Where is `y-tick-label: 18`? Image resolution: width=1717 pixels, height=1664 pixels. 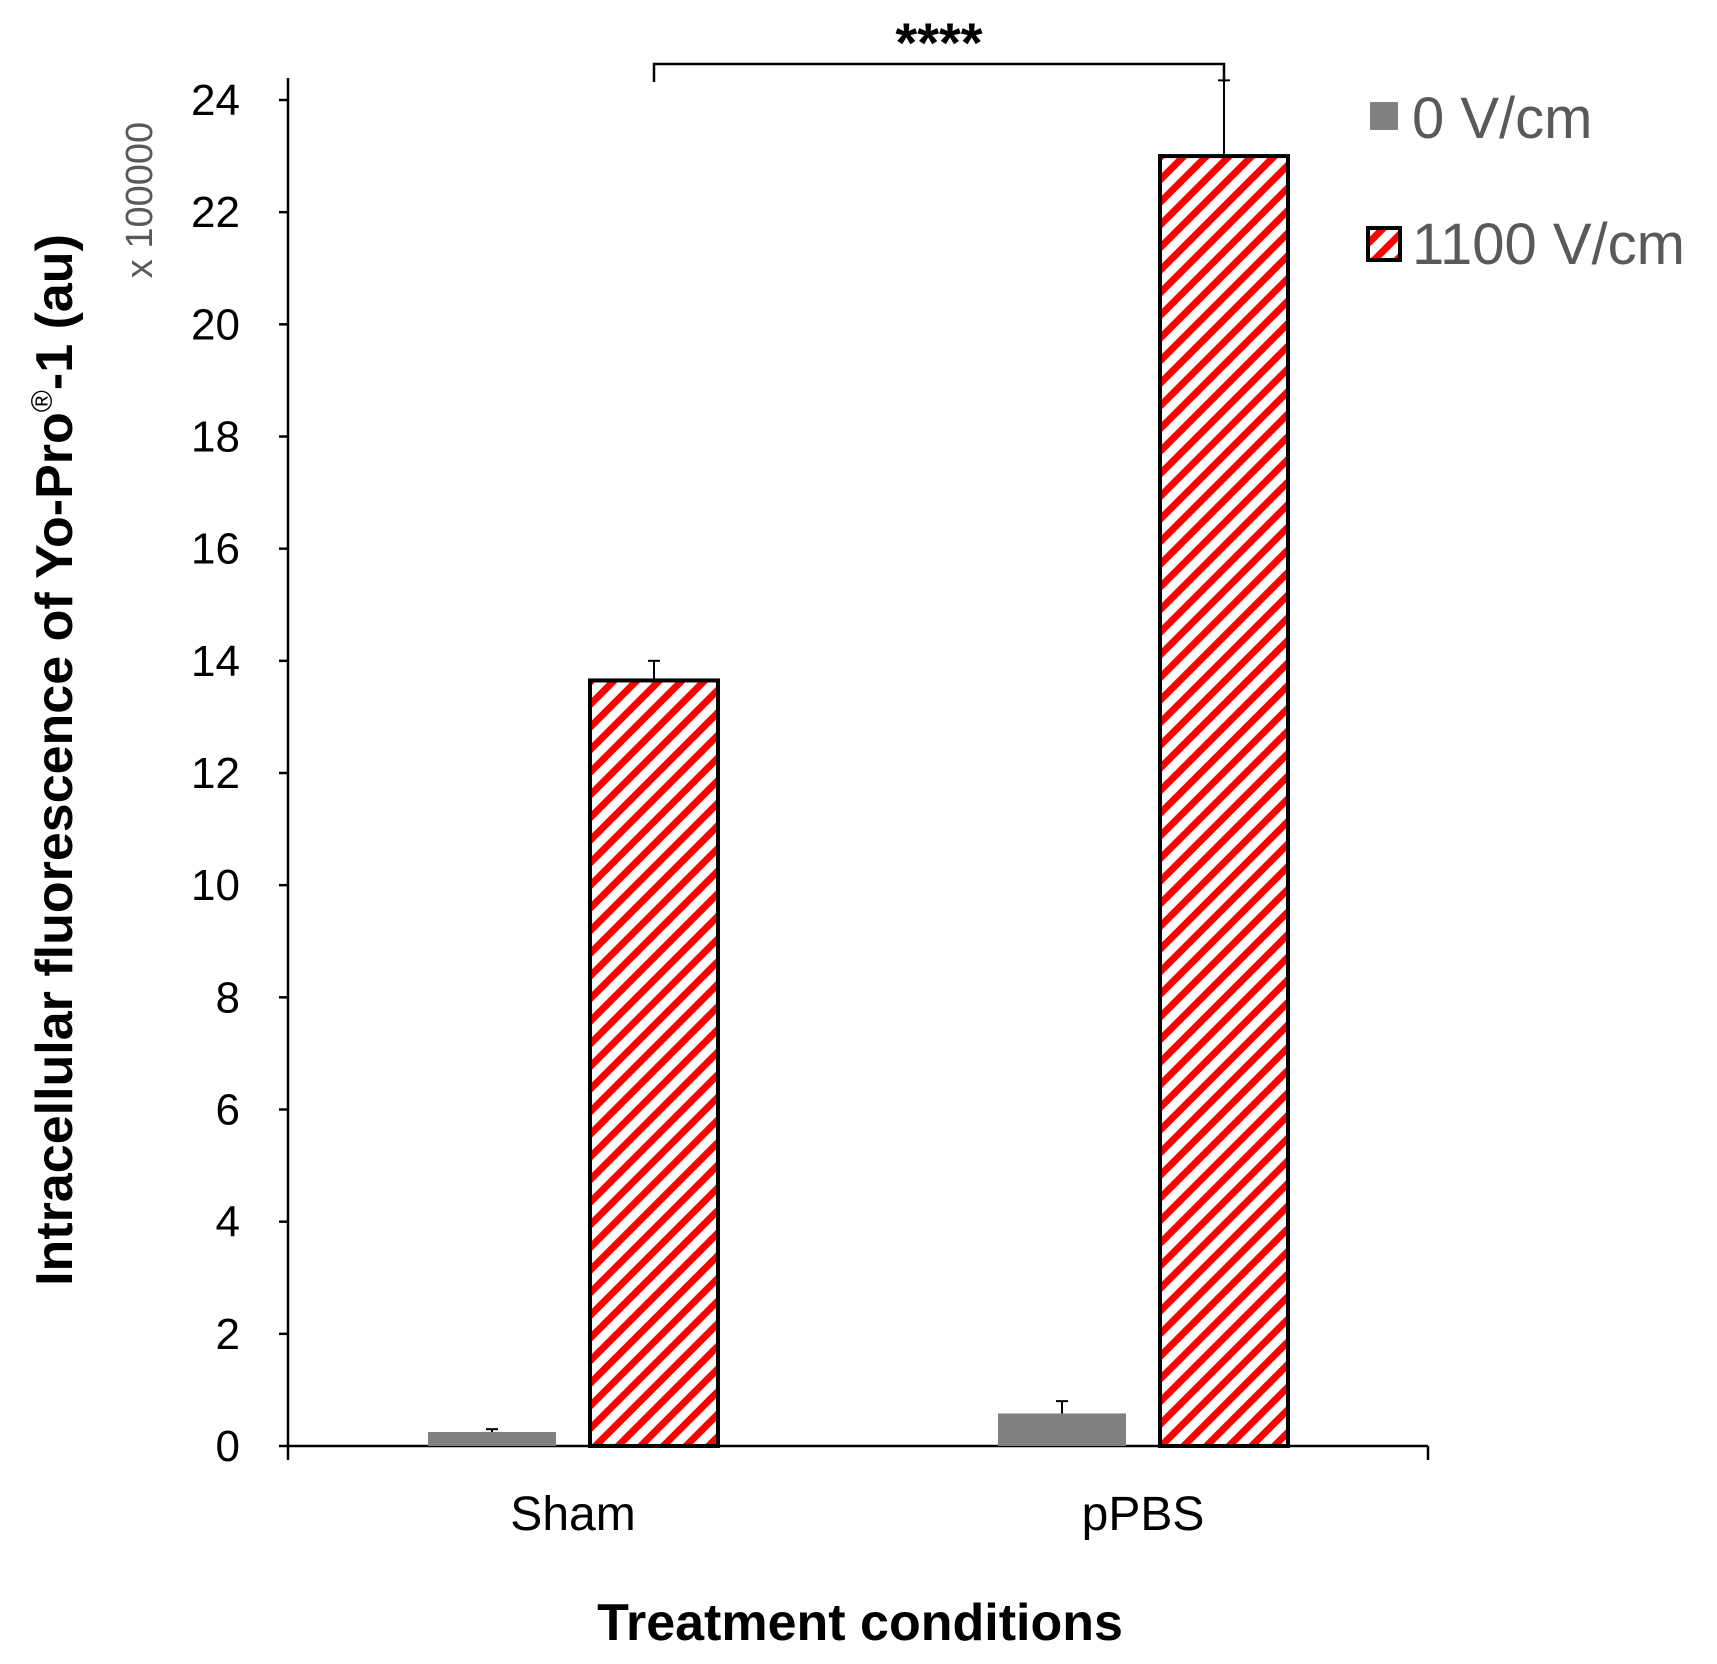
y-tick-label: 18 is located at coordinates (215, 437).